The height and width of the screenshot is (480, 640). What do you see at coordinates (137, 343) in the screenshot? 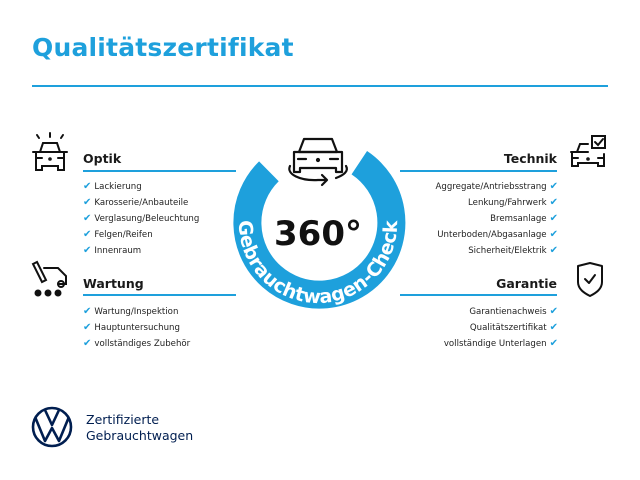
I see `list-item: ✔ vollständiges Zubehör` at bounding box center [137, 343].